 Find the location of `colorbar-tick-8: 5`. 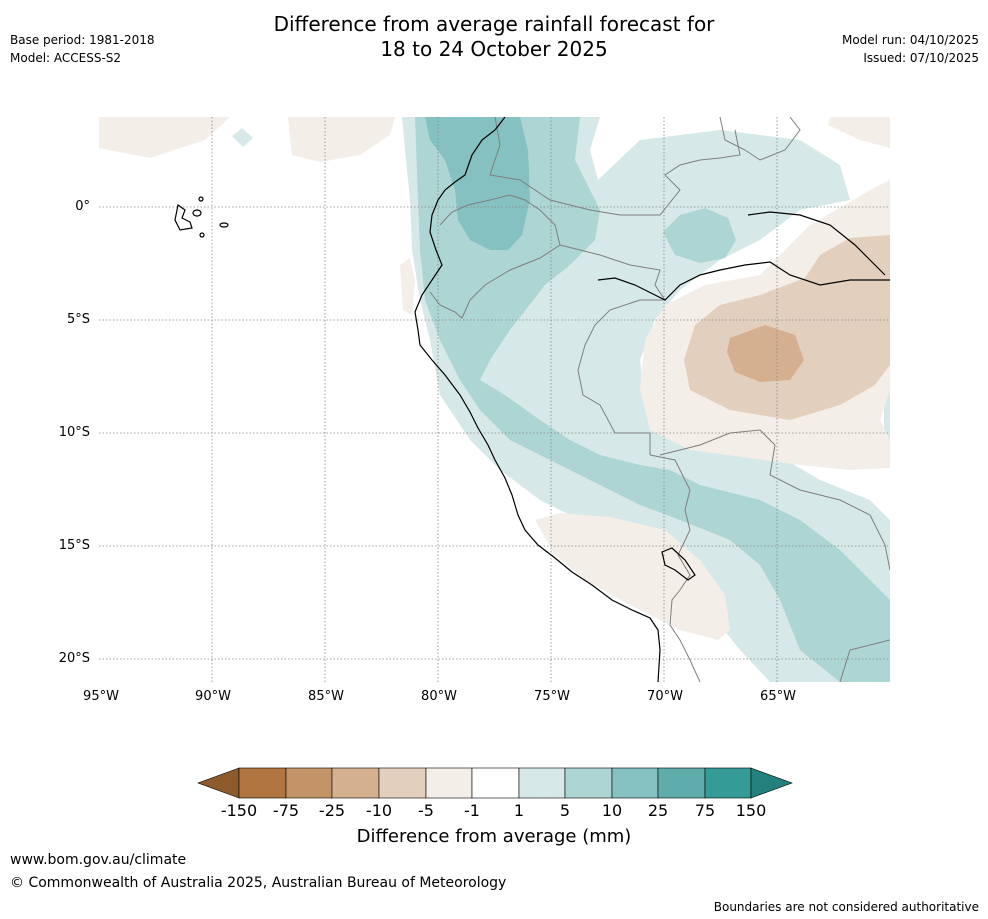

colorbar-tick-8: 5 is located at coordinates (565, 810).